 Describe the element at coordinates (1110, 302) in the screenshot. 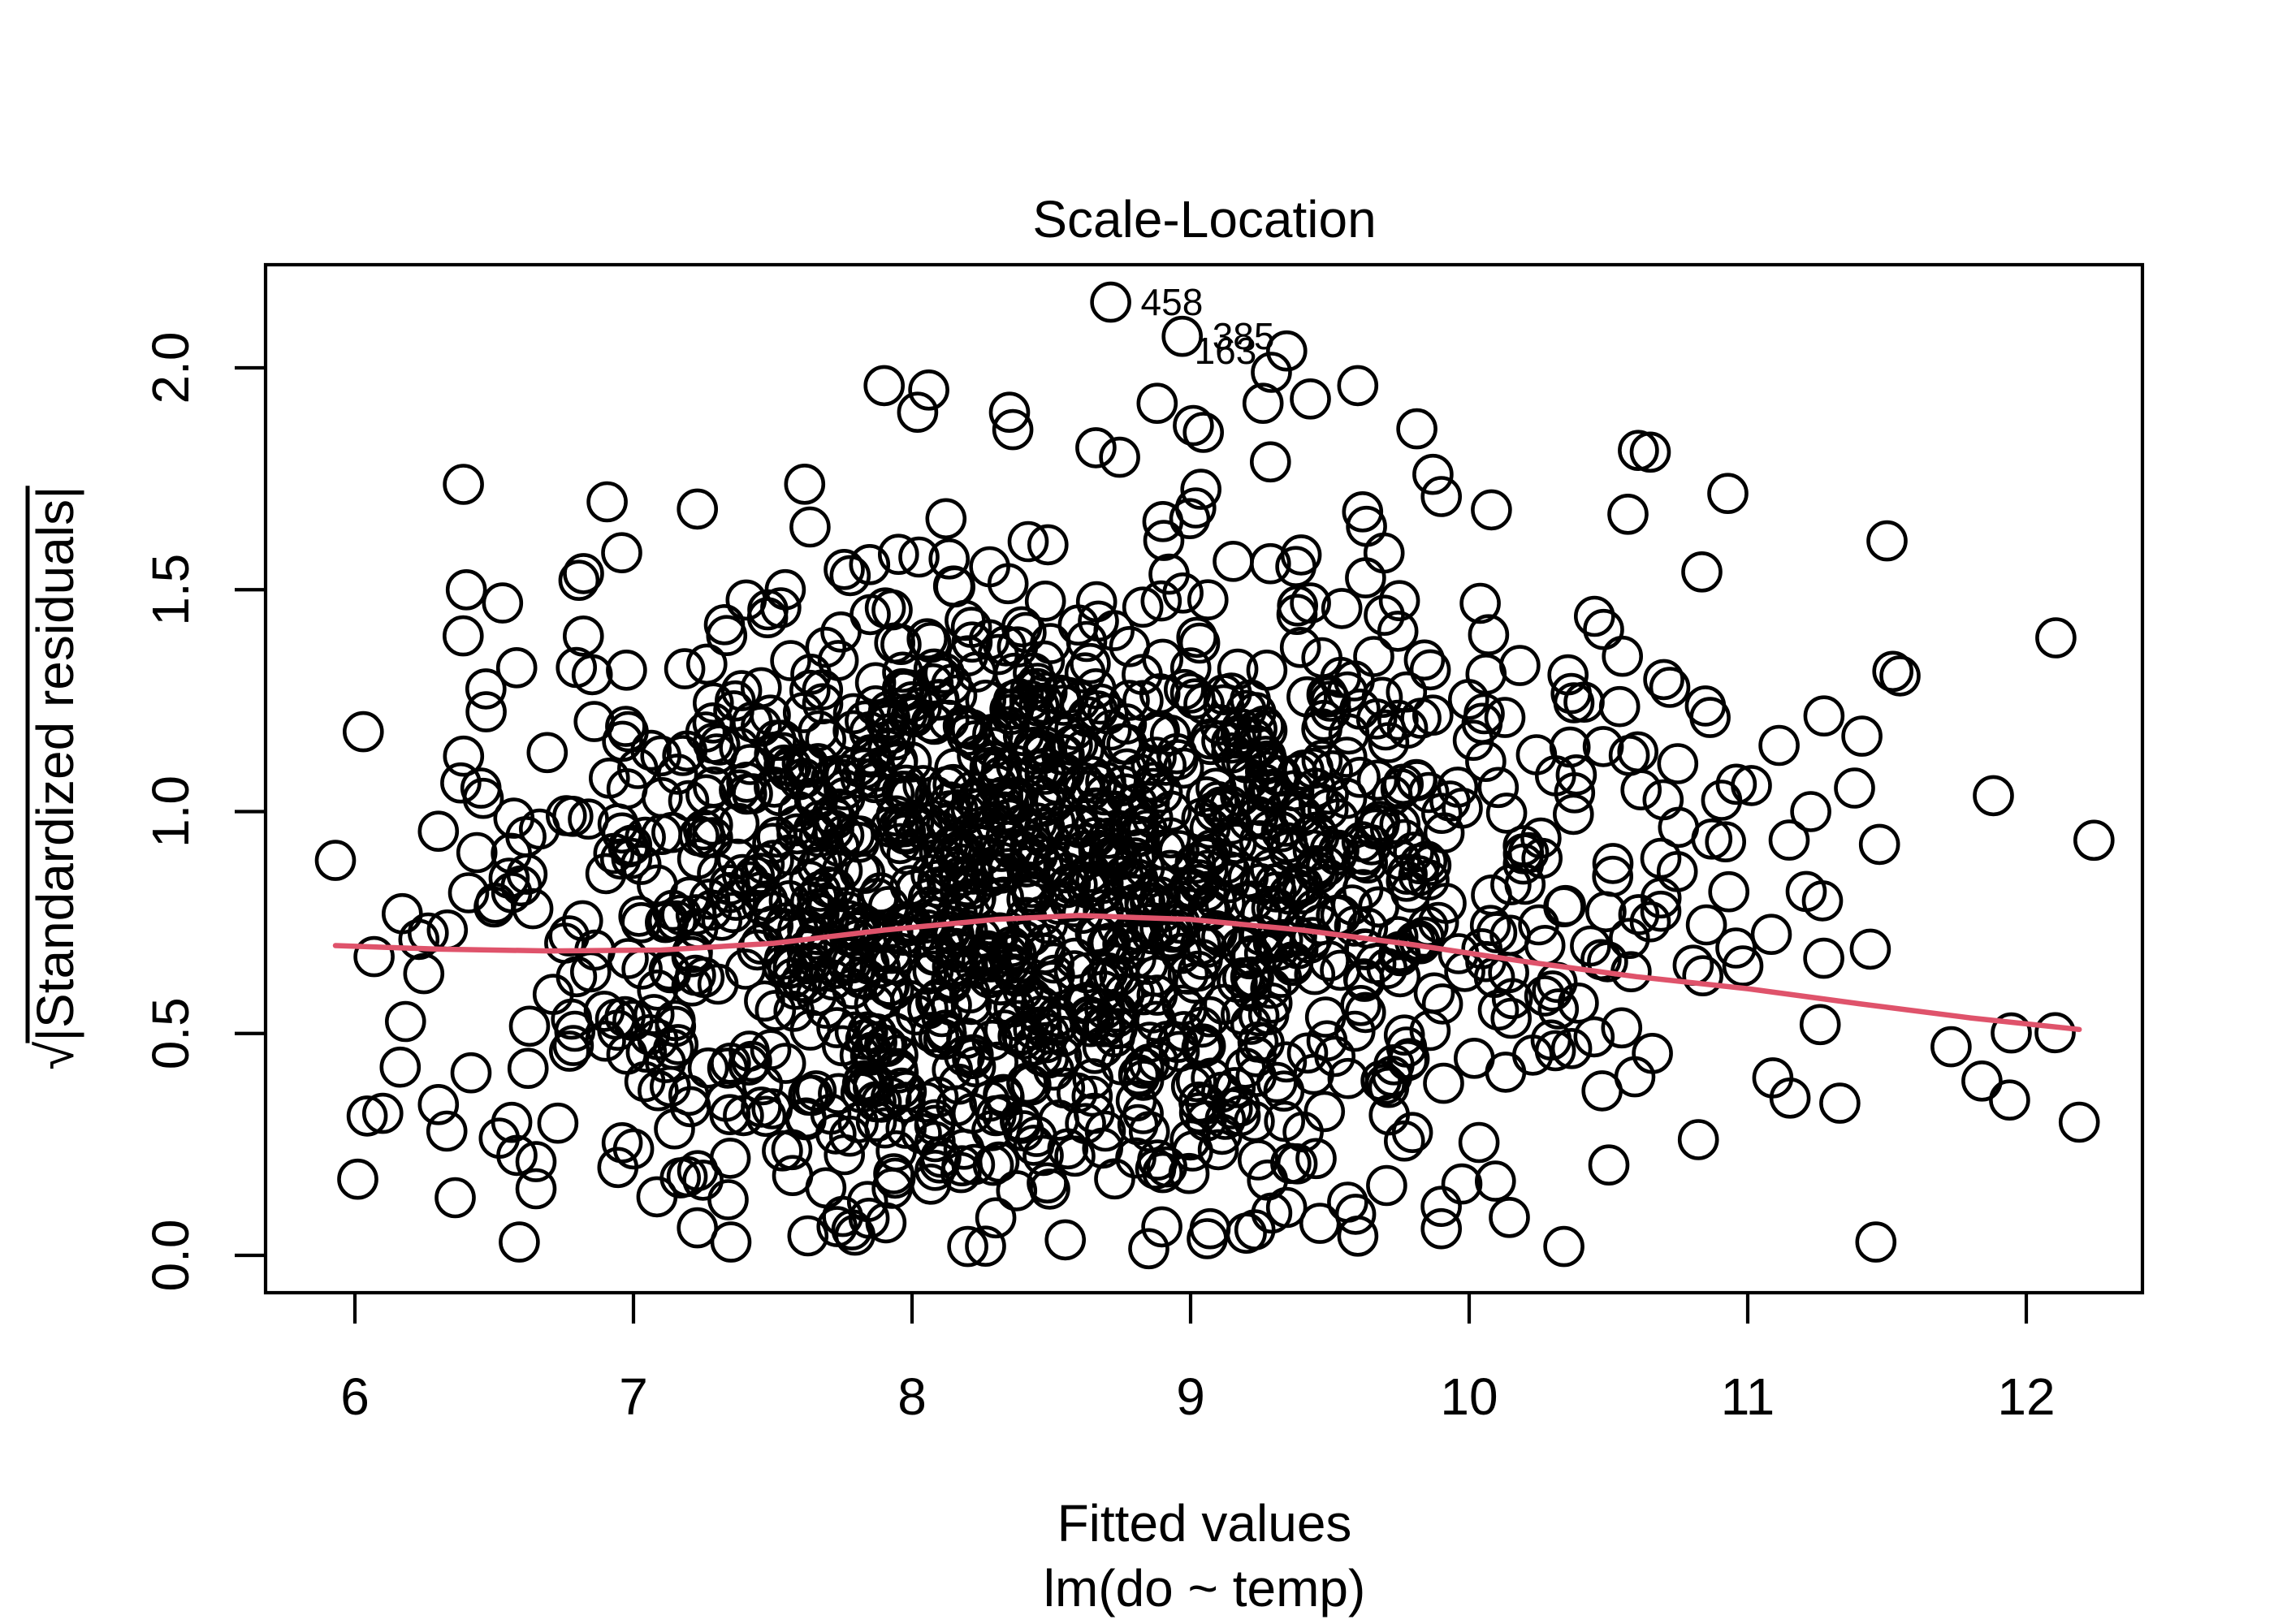

I see `outlier-point` at that location.